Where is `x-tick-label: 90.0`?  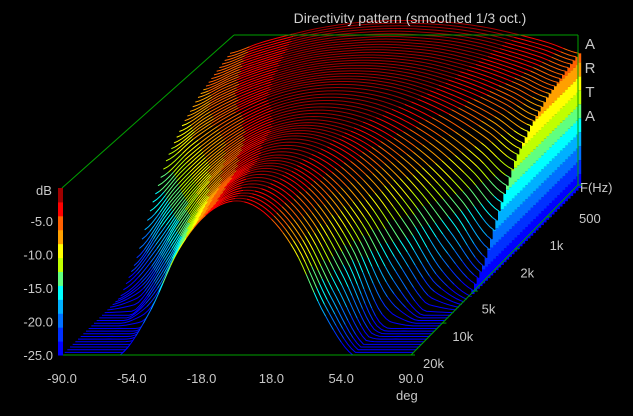
x-tick-label: 90.0 is located at coordinates (410, 378).